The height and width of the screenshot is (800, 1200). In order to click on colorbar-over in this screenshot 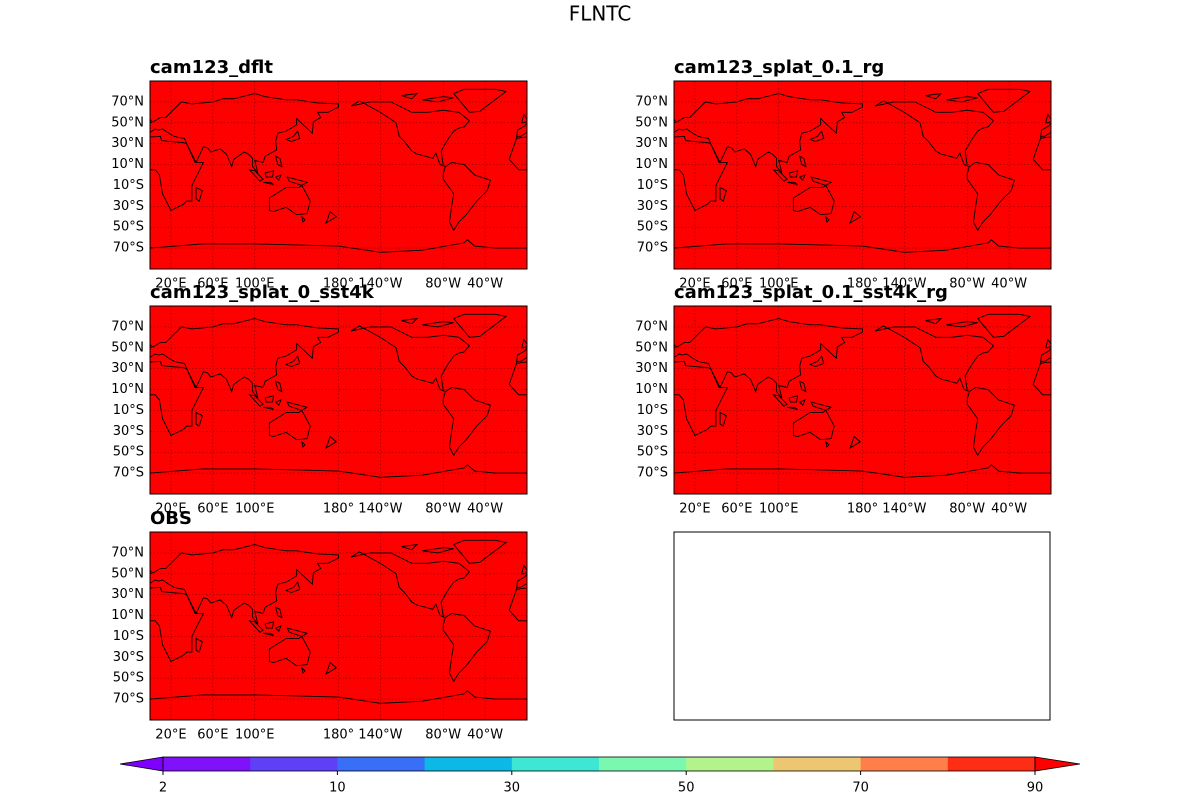, I will do `click(1057, 764)`.